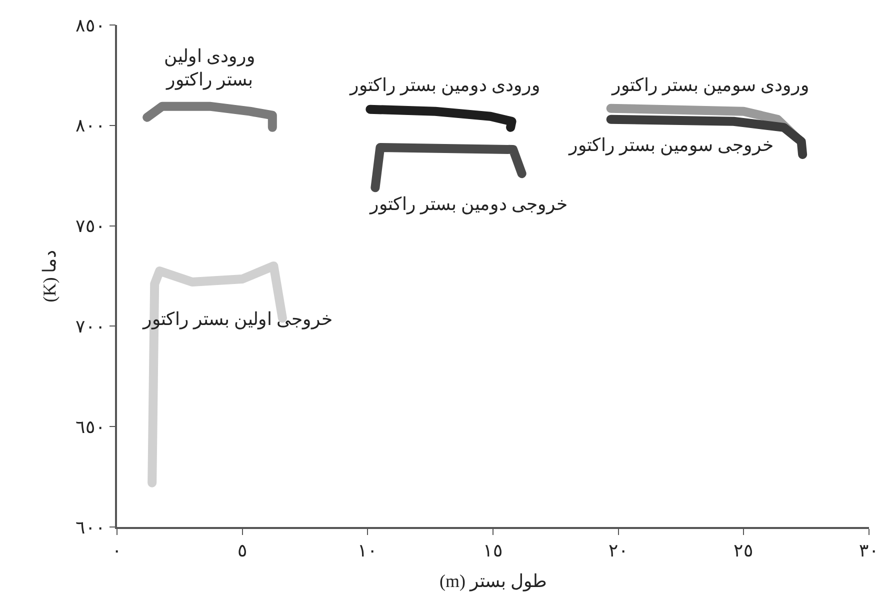  What do you see at coordinates (91, 326) in the screenshot?
I see `y-tick-label: ٧٠٠` at bounding box center [91, 326].